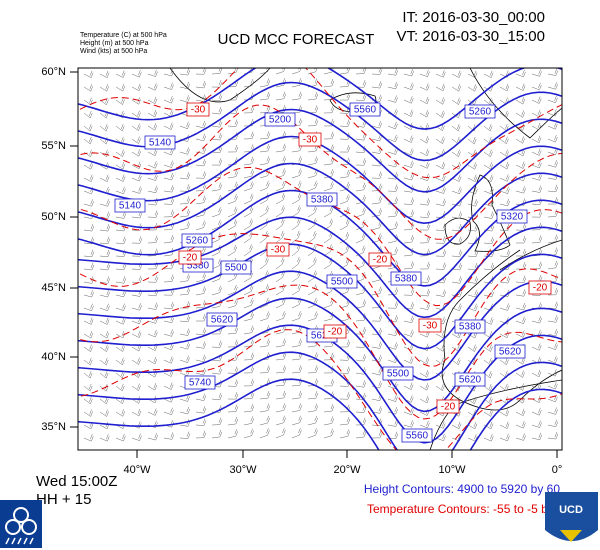 This screenshot has height=550, width=600. Describe the element at coordinates (571, 510) in the screenshot. I see `svg-text: UCD` at that location.